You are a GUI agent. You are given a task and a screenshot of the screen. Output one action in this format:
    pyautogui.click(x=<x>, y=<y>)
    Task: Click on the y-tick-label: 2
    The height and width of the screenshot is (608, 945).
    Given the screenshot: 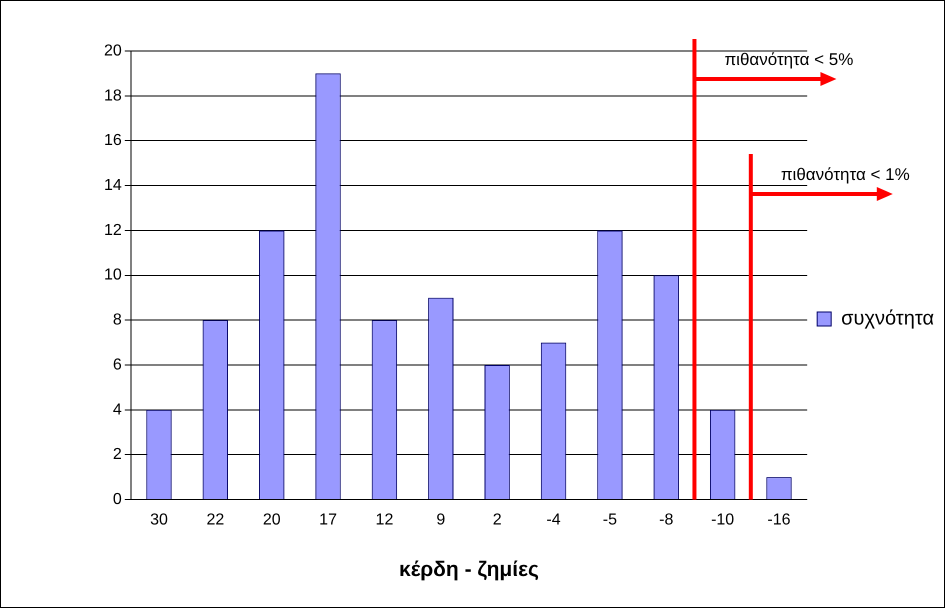 What is the action you would take?
    pyautogui.click(x=117, y=455)
    